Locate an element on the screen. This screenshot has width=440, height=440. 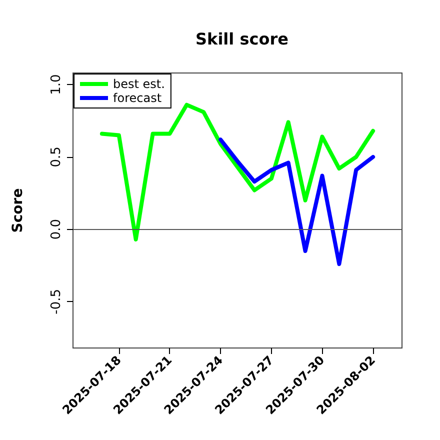
y-tick-label: 0.0 is located at coordinates (56, 229).